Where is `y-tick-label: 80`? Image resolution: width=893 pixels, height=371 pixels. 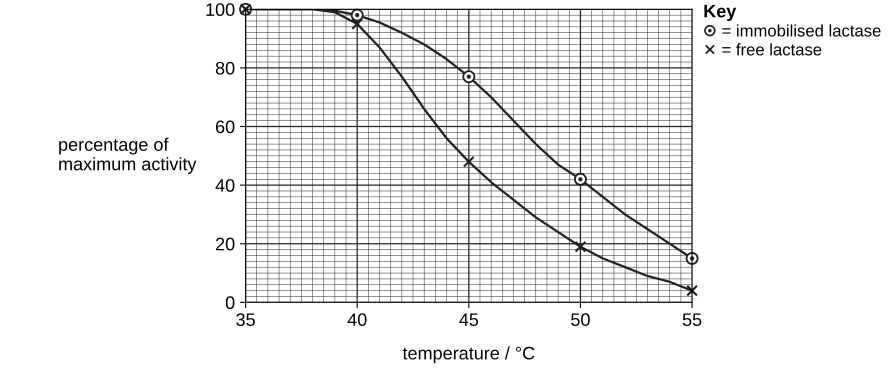 y-tick-label: 80 is located at coordinates (225, 68).